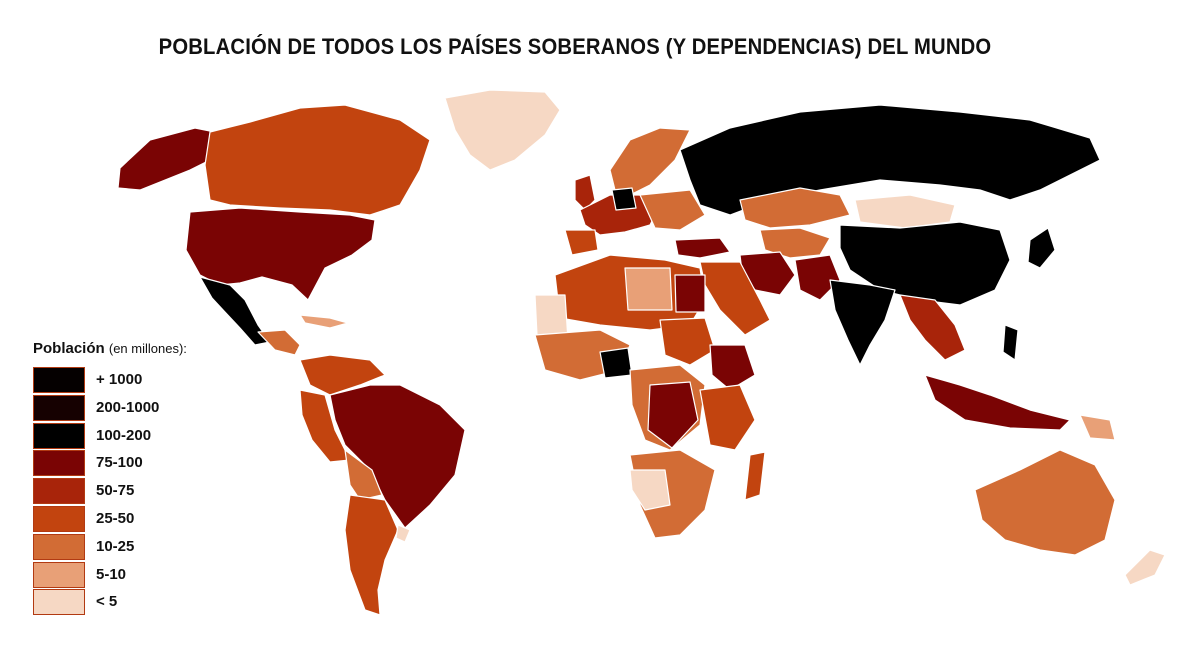 The width and height of the screenshot is (1200, 661). What do you see at coordinates (115, 518) in the screenshot?
I see `legend-label: 25-50` at bounding box center [115, 518].